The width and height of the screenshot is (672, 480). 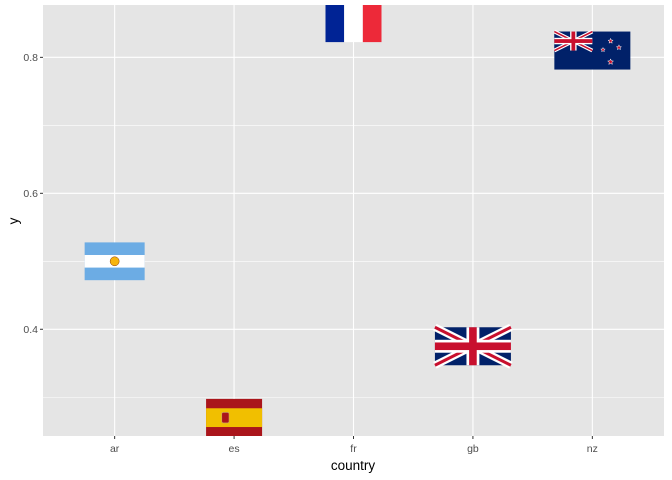 I want to click on x-tick-label: gb, so click(x=473, y=449).